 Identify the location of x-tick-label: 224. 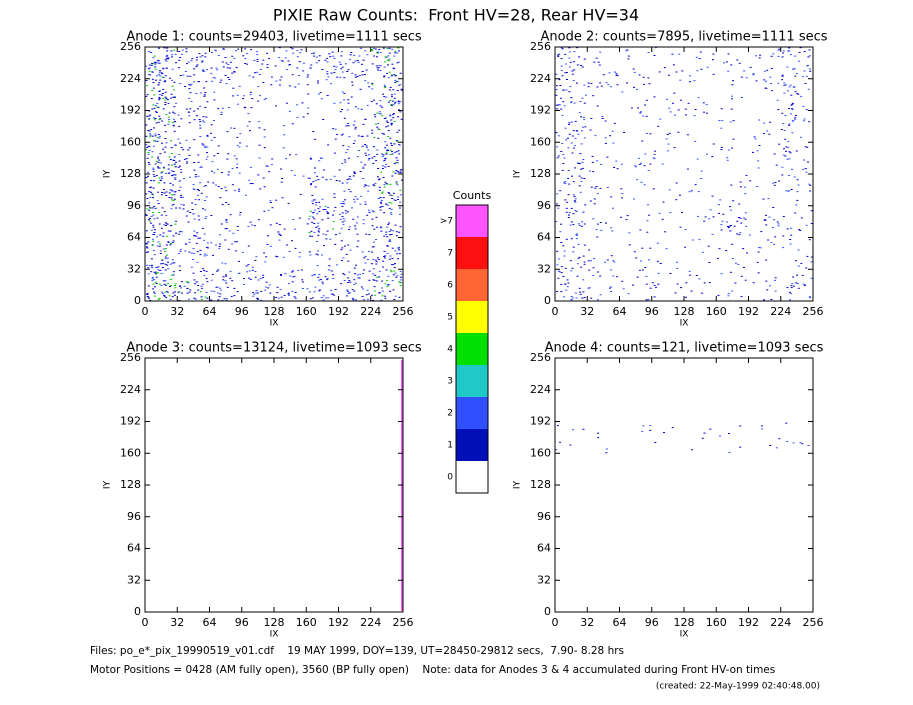
(780, 622).